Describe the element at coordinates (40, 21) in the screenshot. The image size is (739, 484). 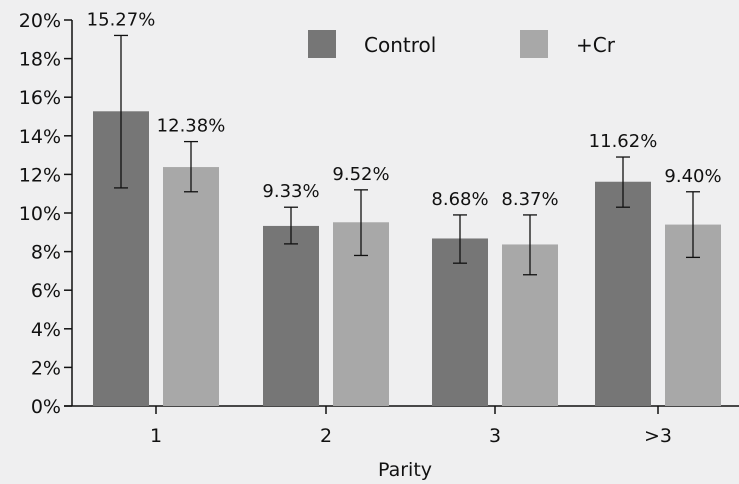
I see `y-tick-label: 20%` at that location.